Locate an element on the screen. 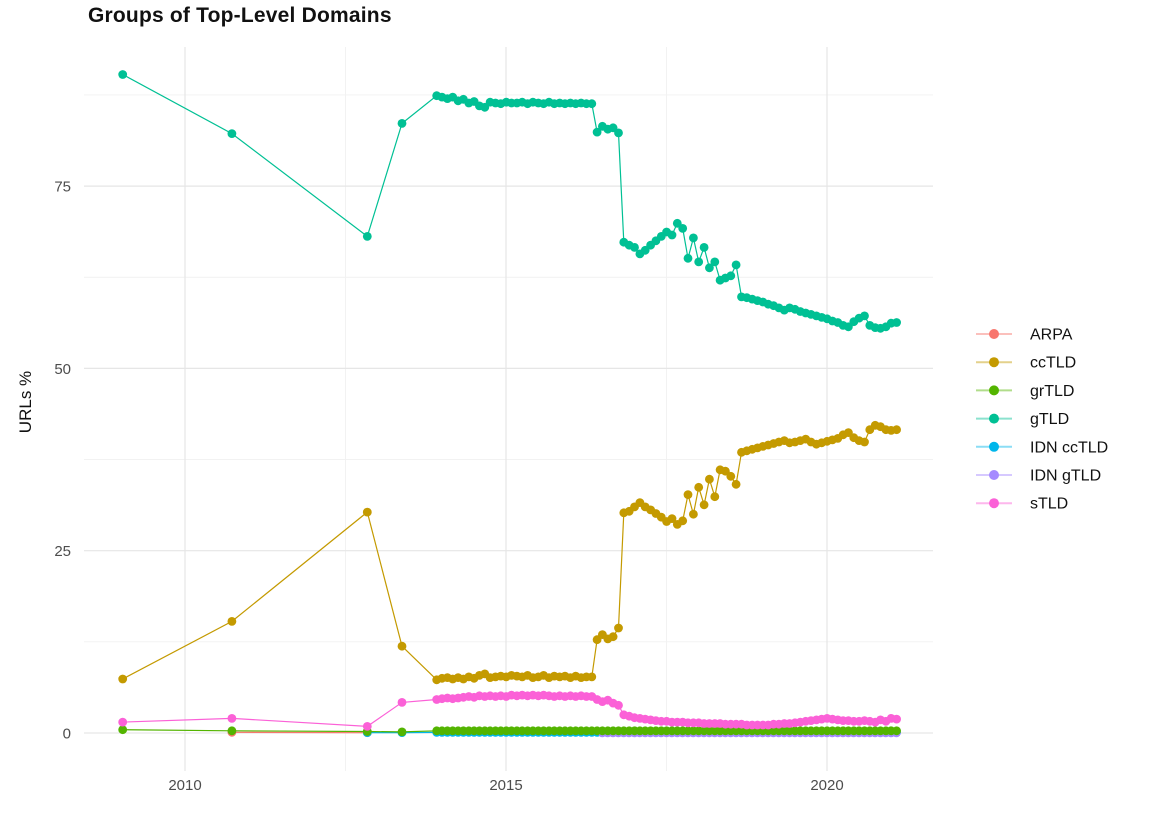 This screenshot has width=1164, height=827. legend-label: grTLD is located at coordinates (1052, 391).